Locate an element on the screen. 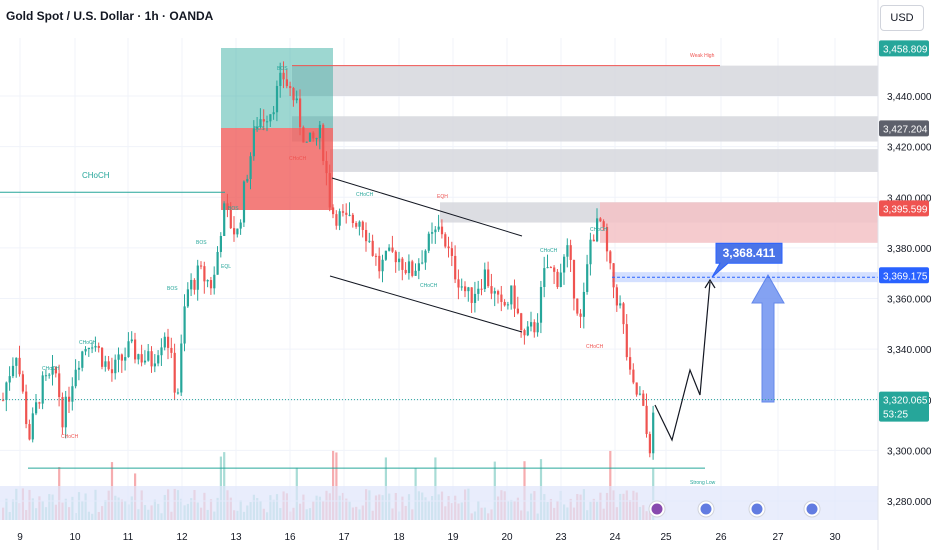  price-badge is located at coordinates (904, 208).